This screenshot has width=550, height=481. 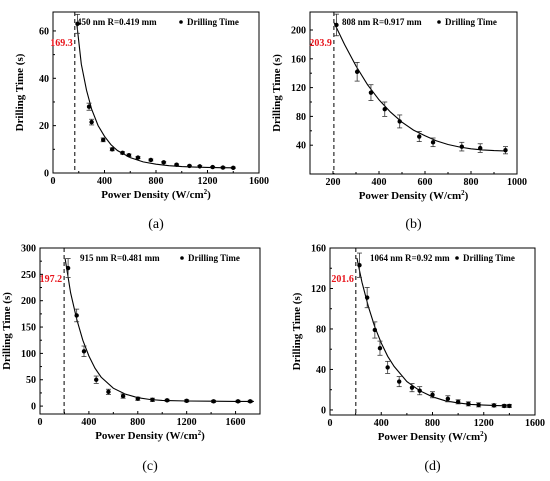 What do you see at coordinates (236, 422) in the screenshot?
I see `x-tick-label: 1600` at bounding box center [236, 422].